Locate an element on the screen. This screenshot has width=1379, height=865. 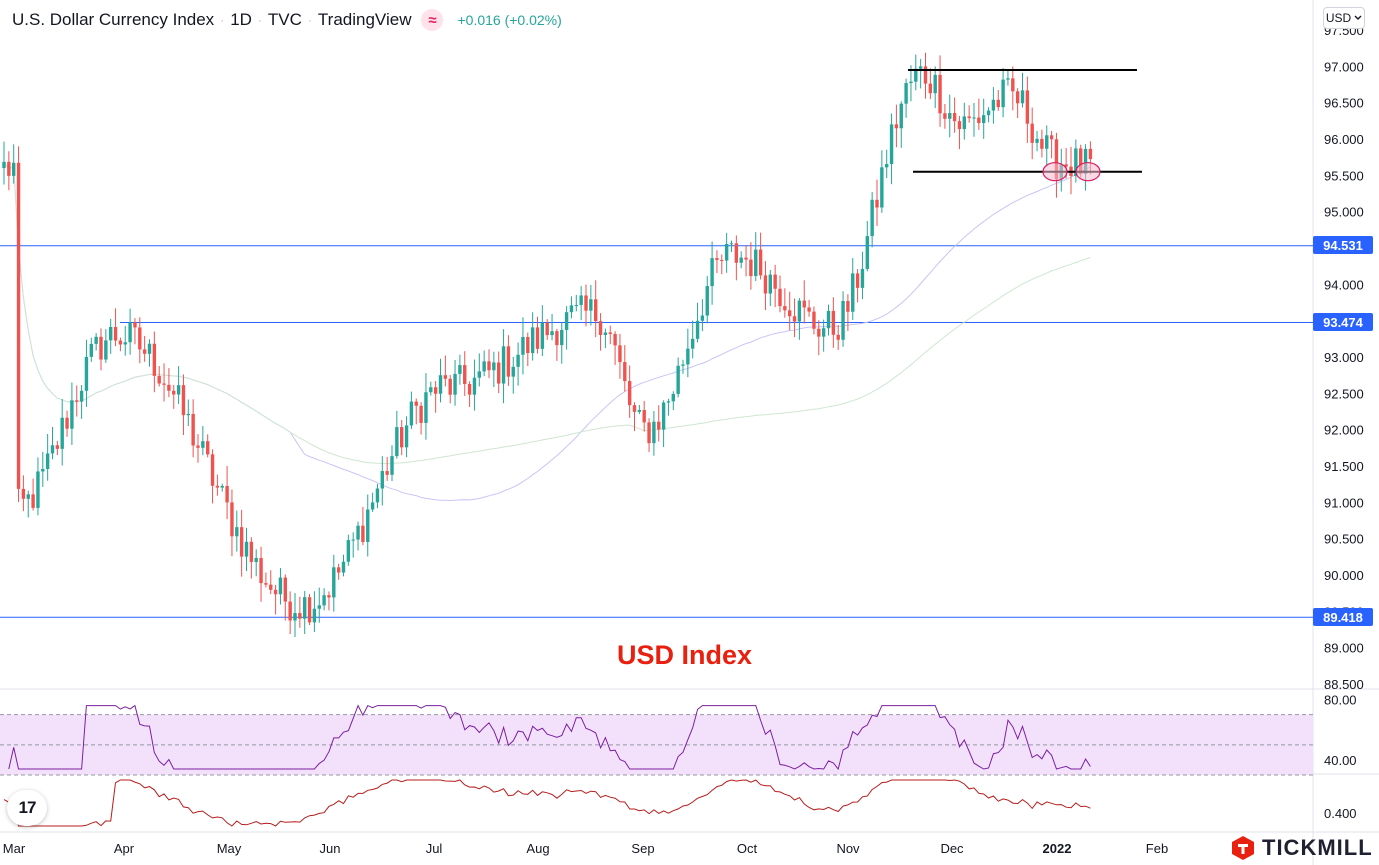
indicator-icon: ≈ is located at coordinates (432, 20).